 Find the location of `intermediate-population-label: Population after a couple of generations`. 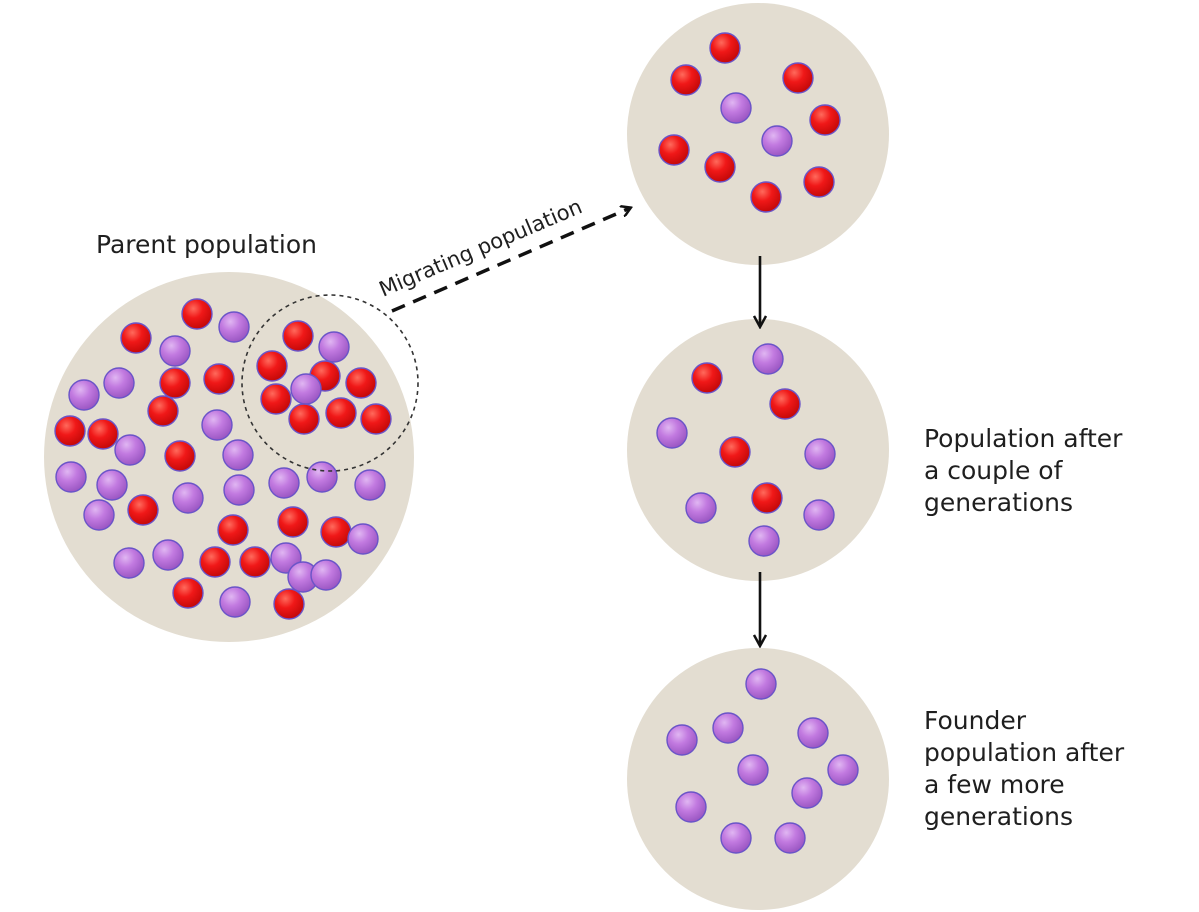

intermediate-population-label: Population after a couple of generations is located at coordinates (1054, 471).